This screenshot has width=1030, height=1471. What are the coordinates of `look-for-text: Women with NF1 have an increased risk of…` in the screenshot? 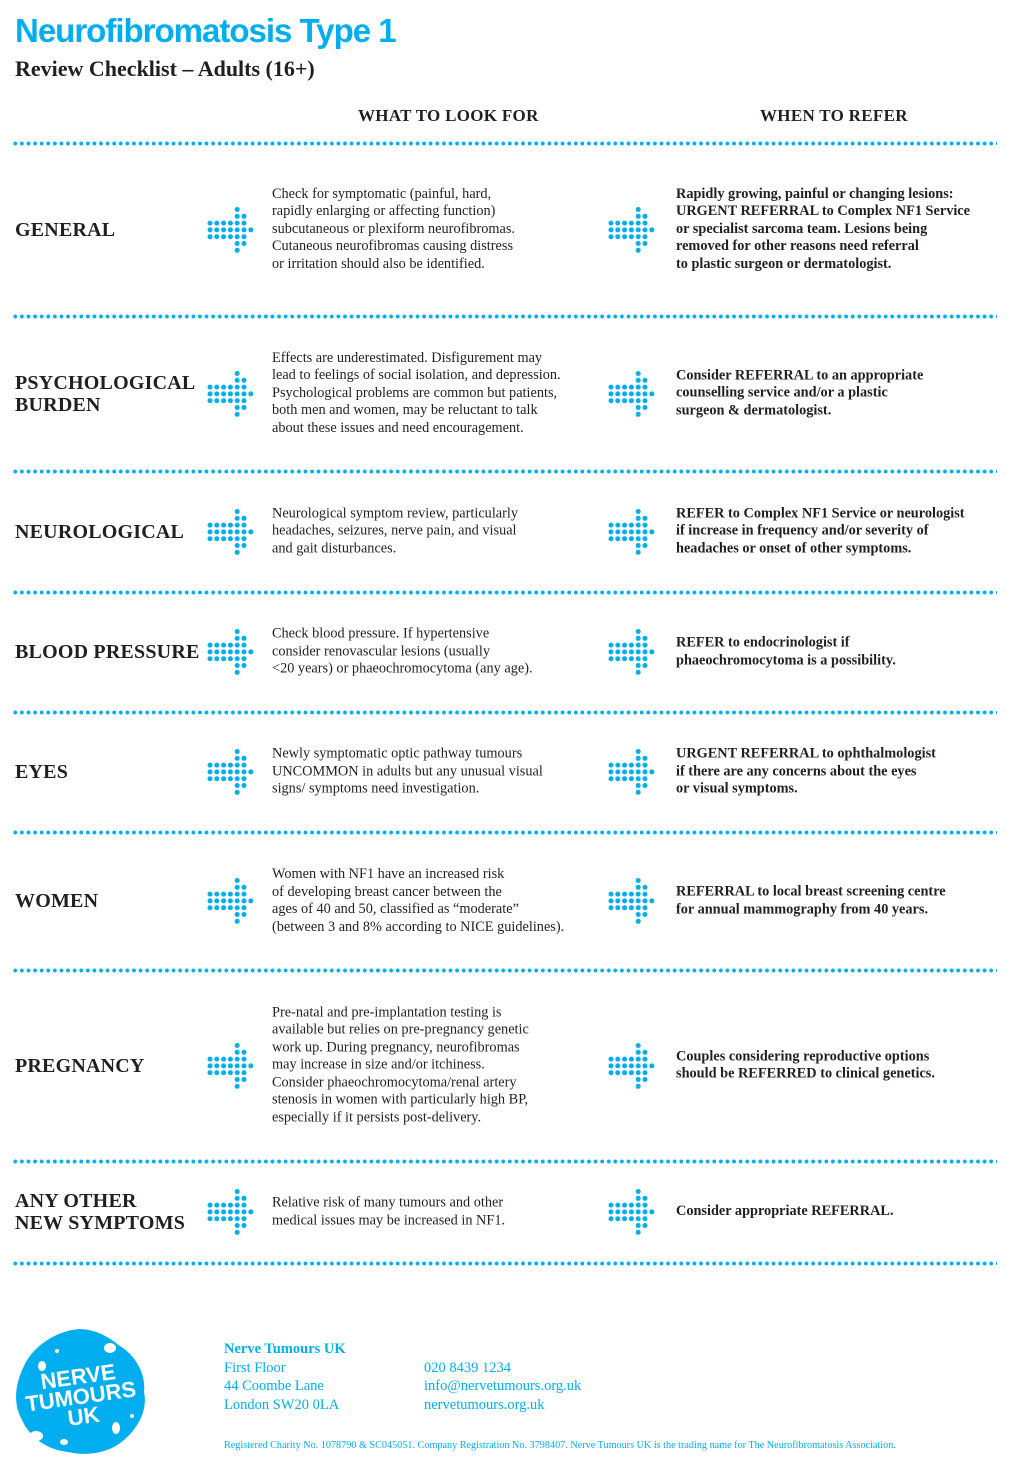 It's located at (418, 900).